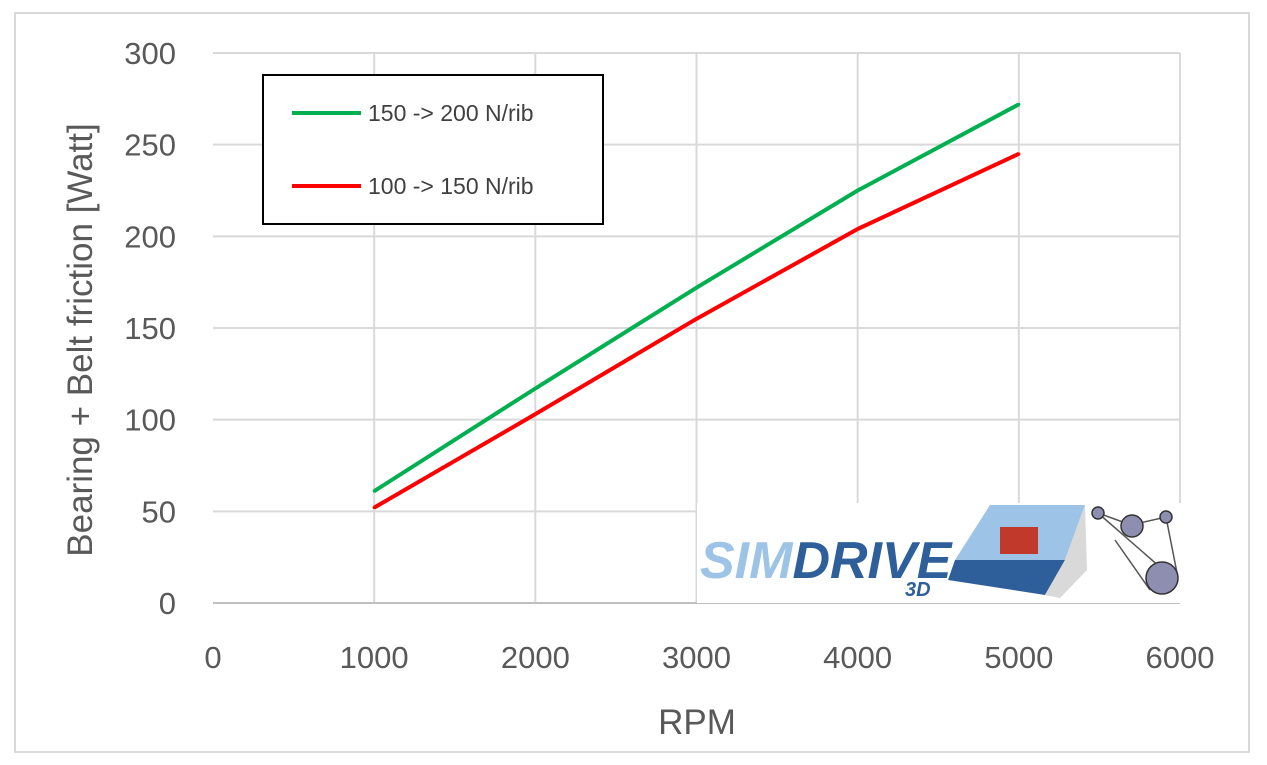 The height and width of the screenshot is (765, 1267). What do you see at coordinates (696, 657) in the screenshot?
I see `x-tick-label: 3000` at bounding box center [696, 657].